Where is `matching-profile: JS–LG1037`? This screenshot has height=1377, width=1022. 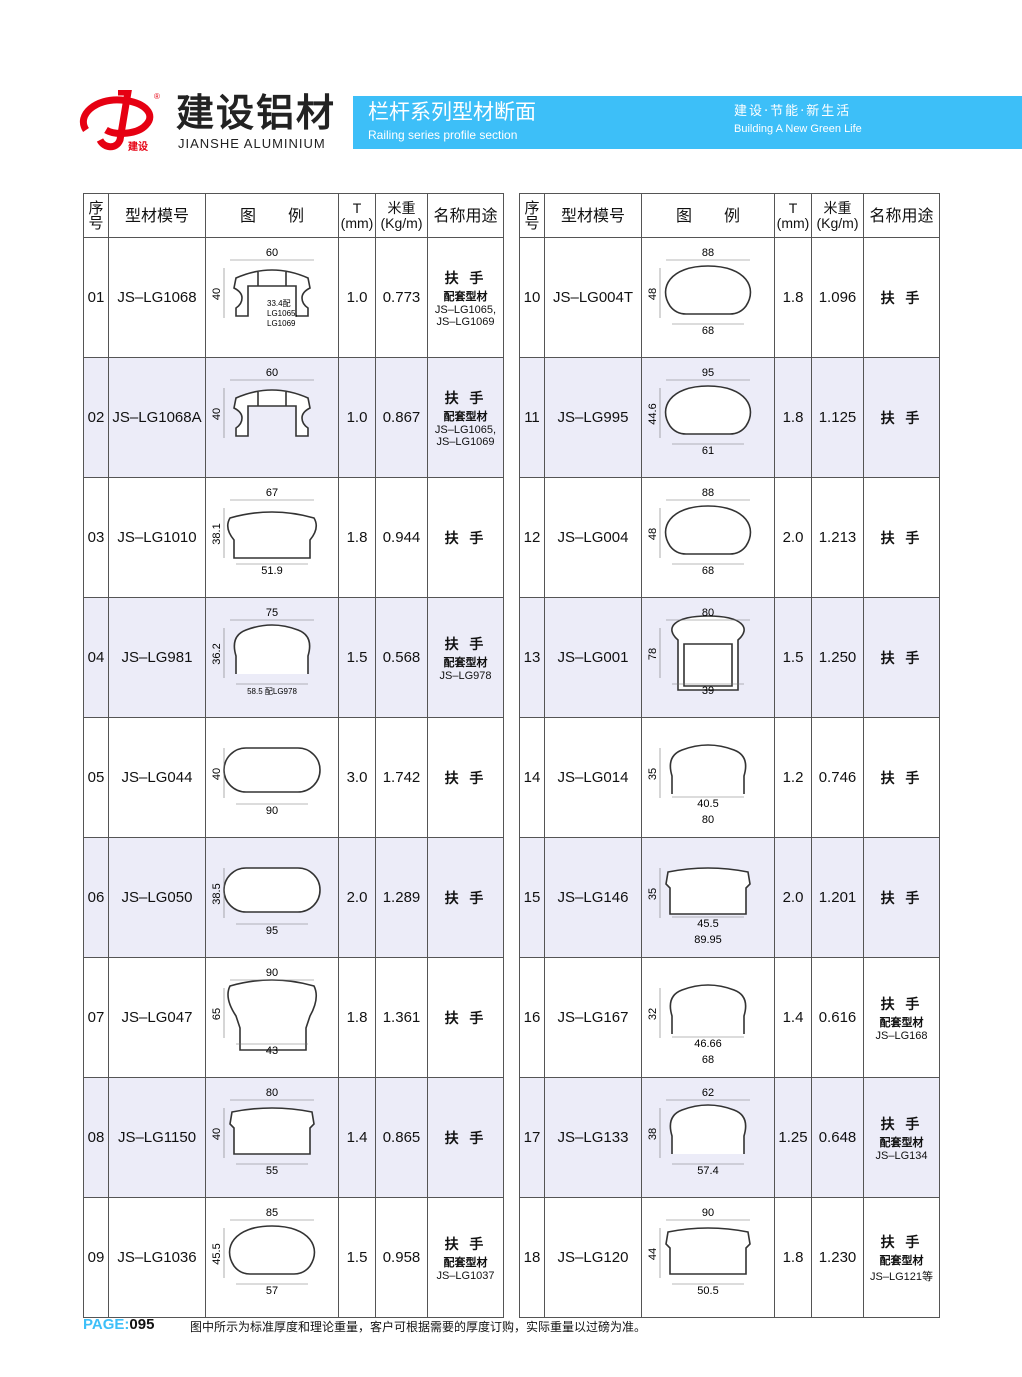
matching-profile: JS–LG1037 is located at coordinates (465, 1275).